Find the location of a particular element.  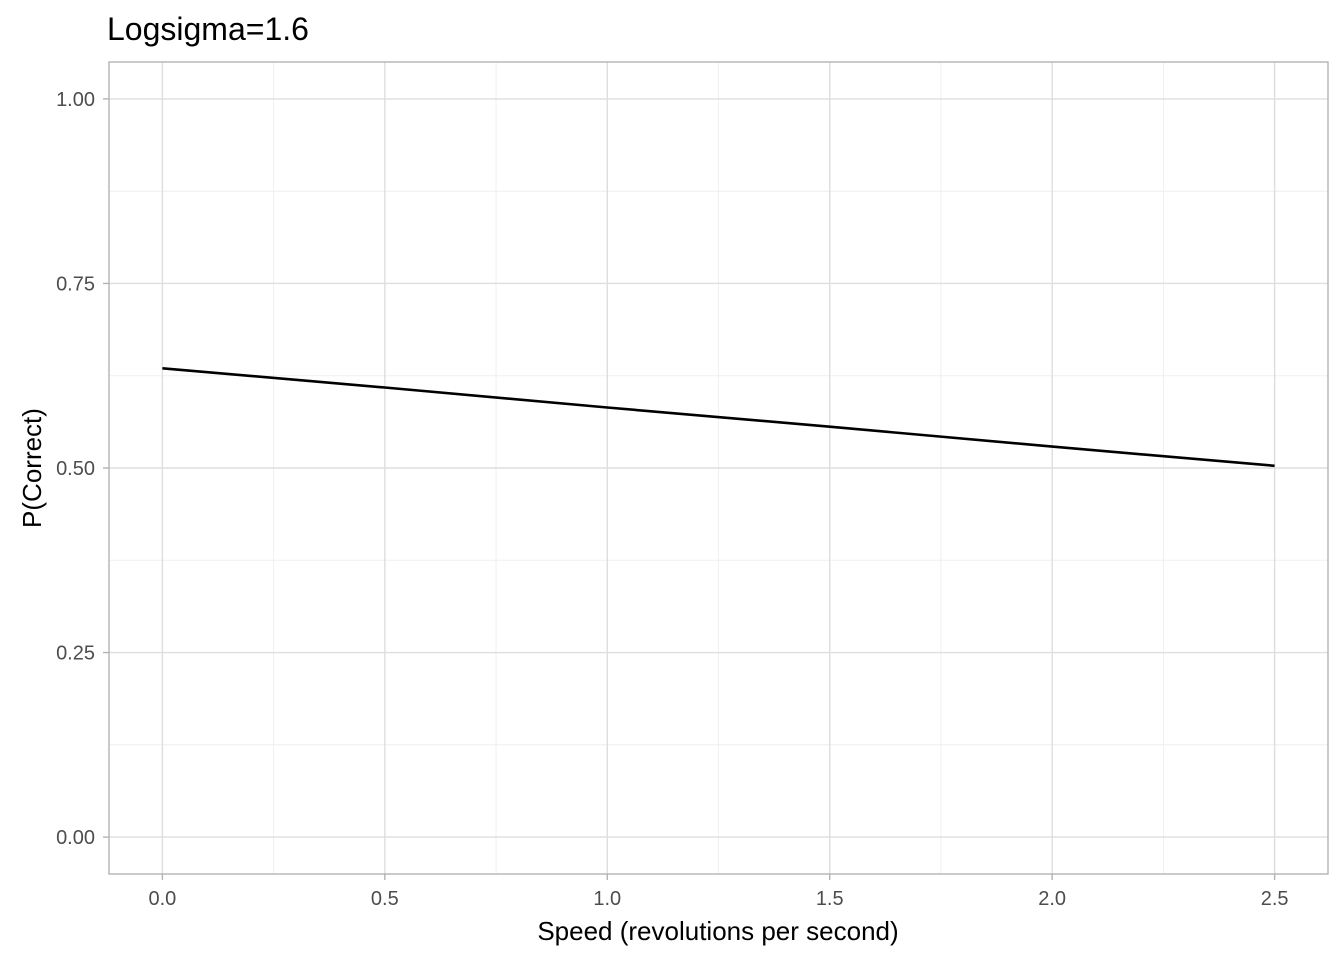

x-tick-label: 1.0 is located at coordinates (607, 899).